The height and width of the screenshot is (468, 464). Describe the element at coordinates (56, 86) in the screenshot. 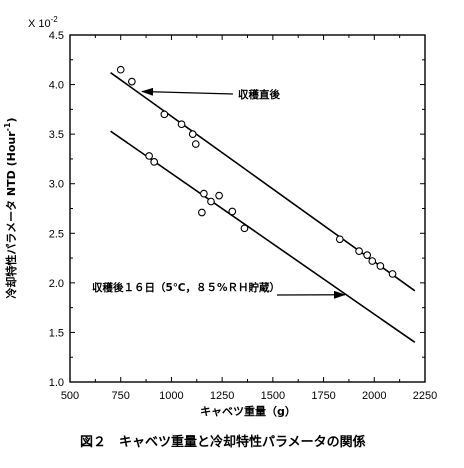

I see `y-tick-label: 4.0` at that location.